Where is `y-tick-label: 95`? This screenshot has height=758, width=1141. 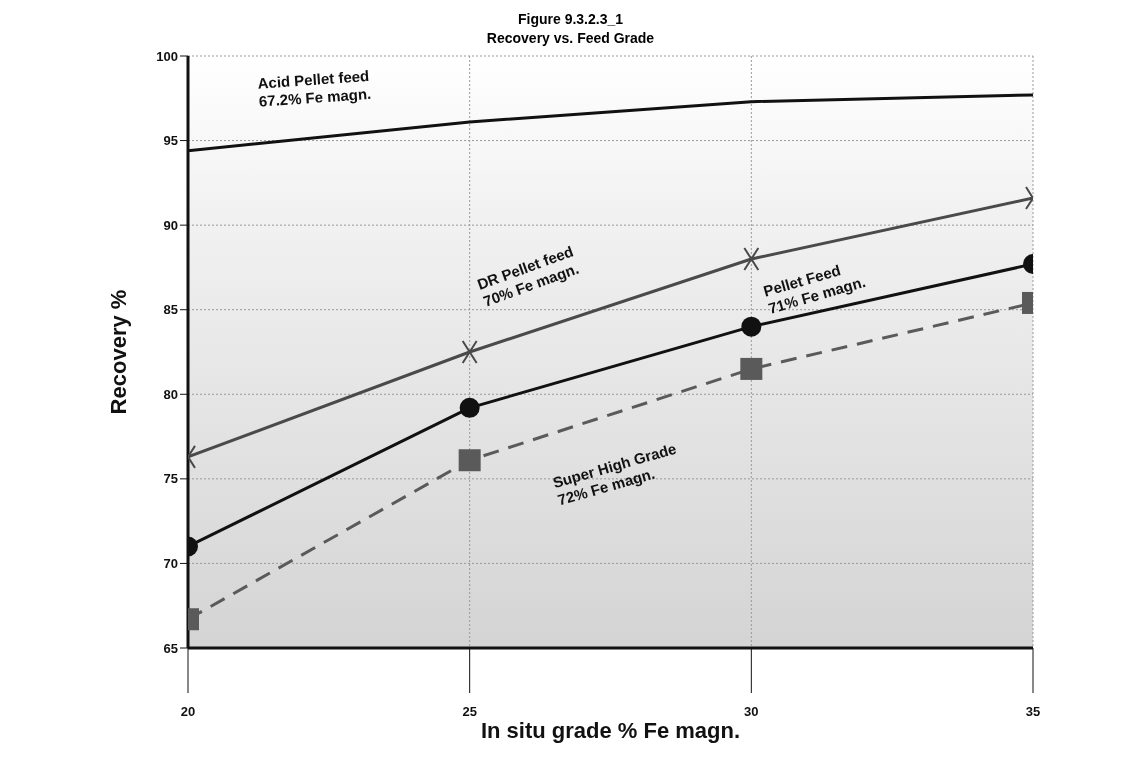 y-tick-label: 95 is located at coordinates (170, 141).